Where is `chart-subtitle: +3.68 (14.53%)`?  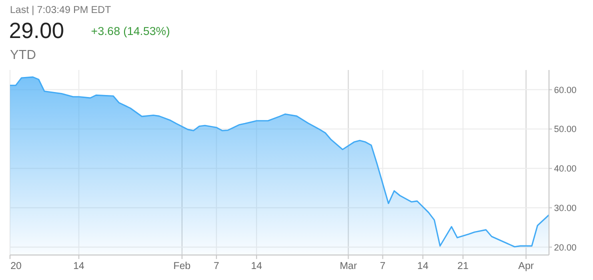 chart-subtitle: +3.68 (14.53%) is located at coordinates (130, 32).